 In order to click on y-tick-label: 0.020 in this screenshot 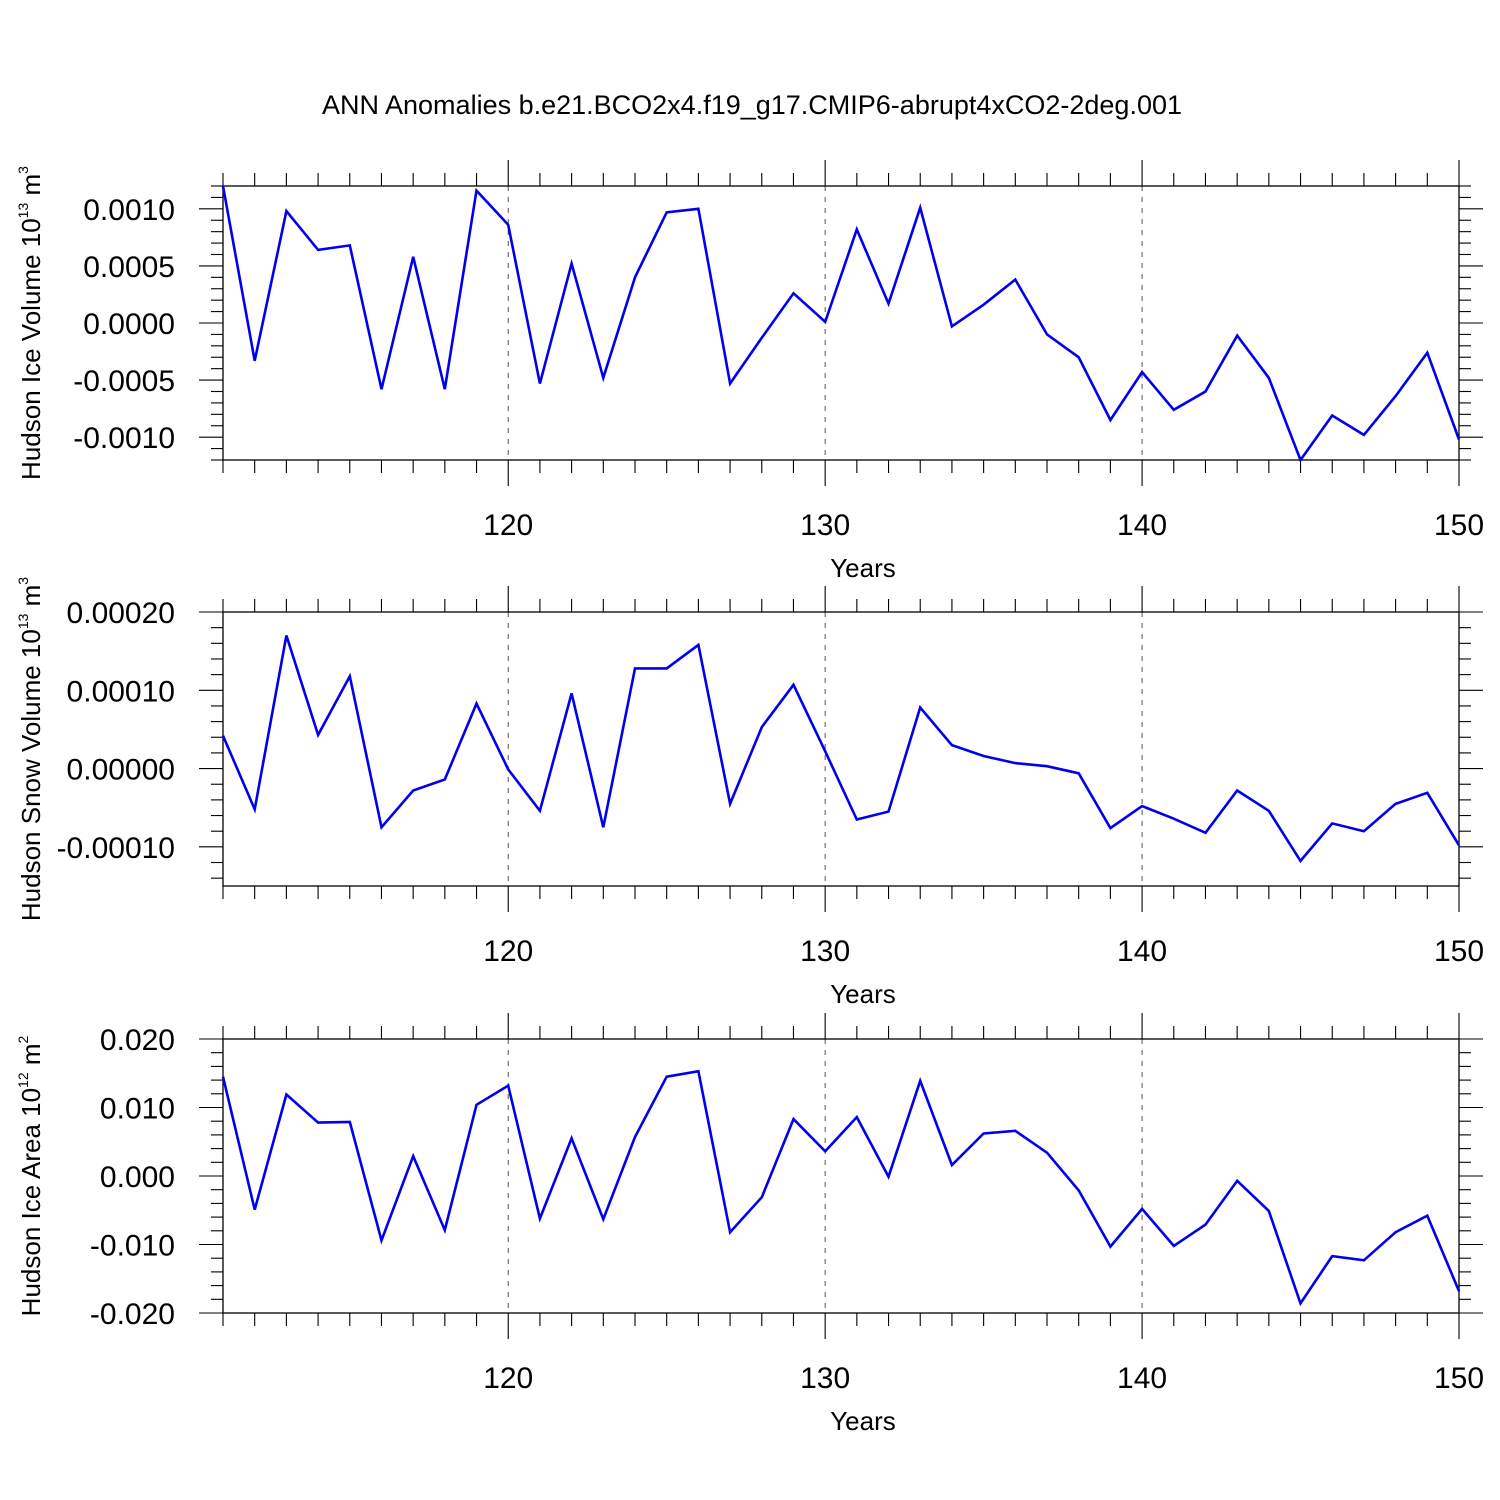, I will do `click(137, 1040)`.